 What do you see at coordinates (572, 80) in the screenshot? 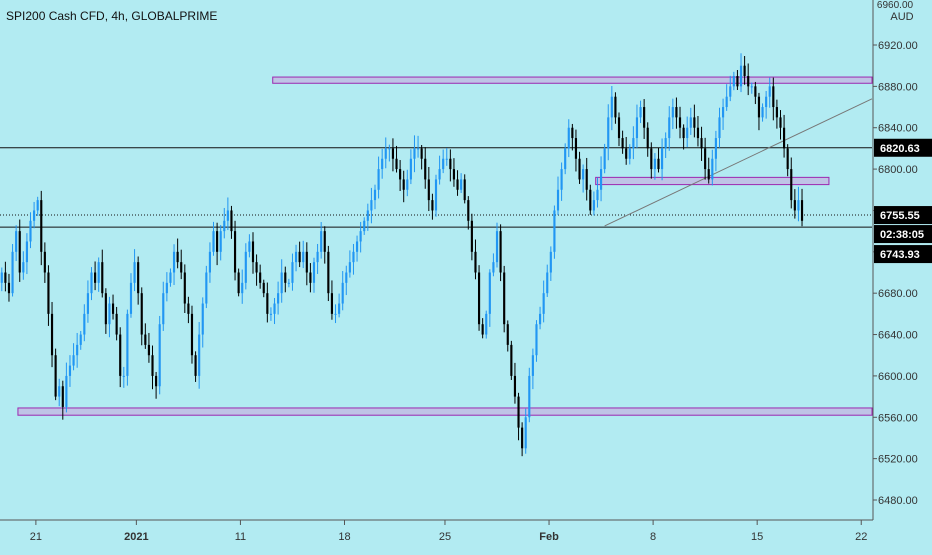
I see `resistance-zone-top` at bounding box center [572, 80].